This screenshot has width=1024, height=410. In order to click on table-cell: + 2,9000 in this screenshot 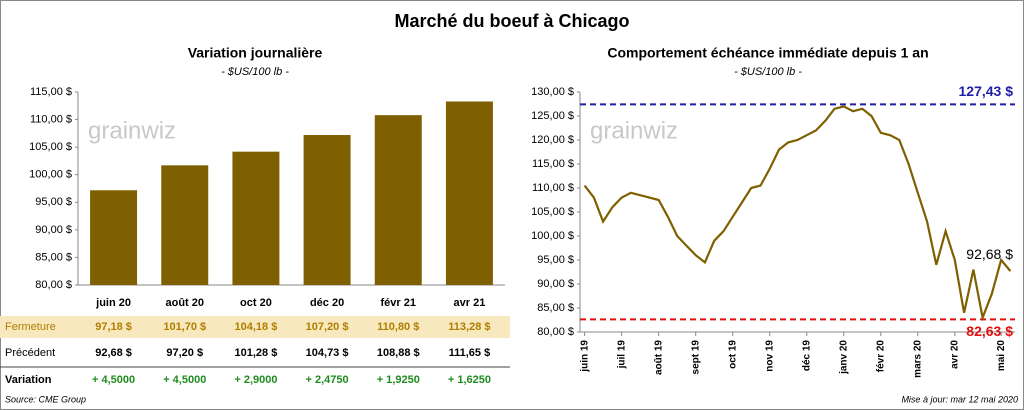, I will do `click(255, 380)`.